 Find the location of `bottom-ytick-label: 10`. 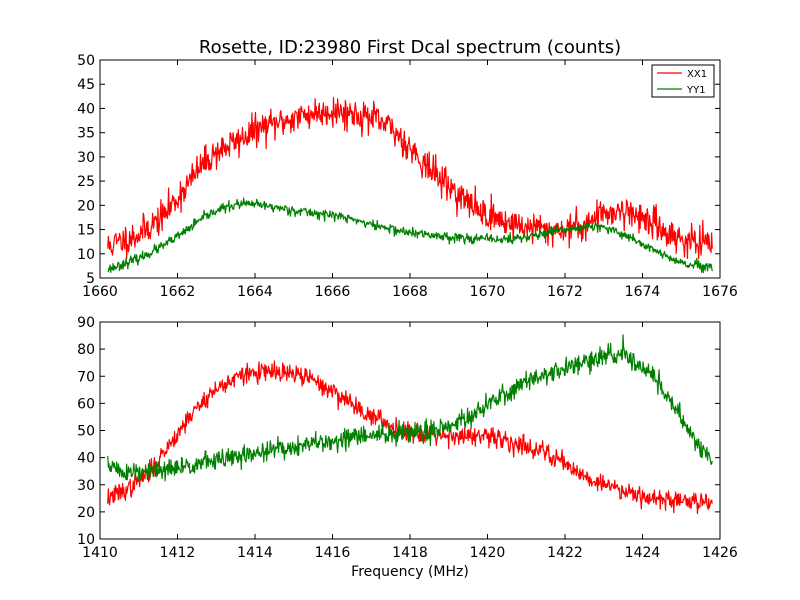

bottom-ytick-label: 10 is located at coordinates (86, 540).